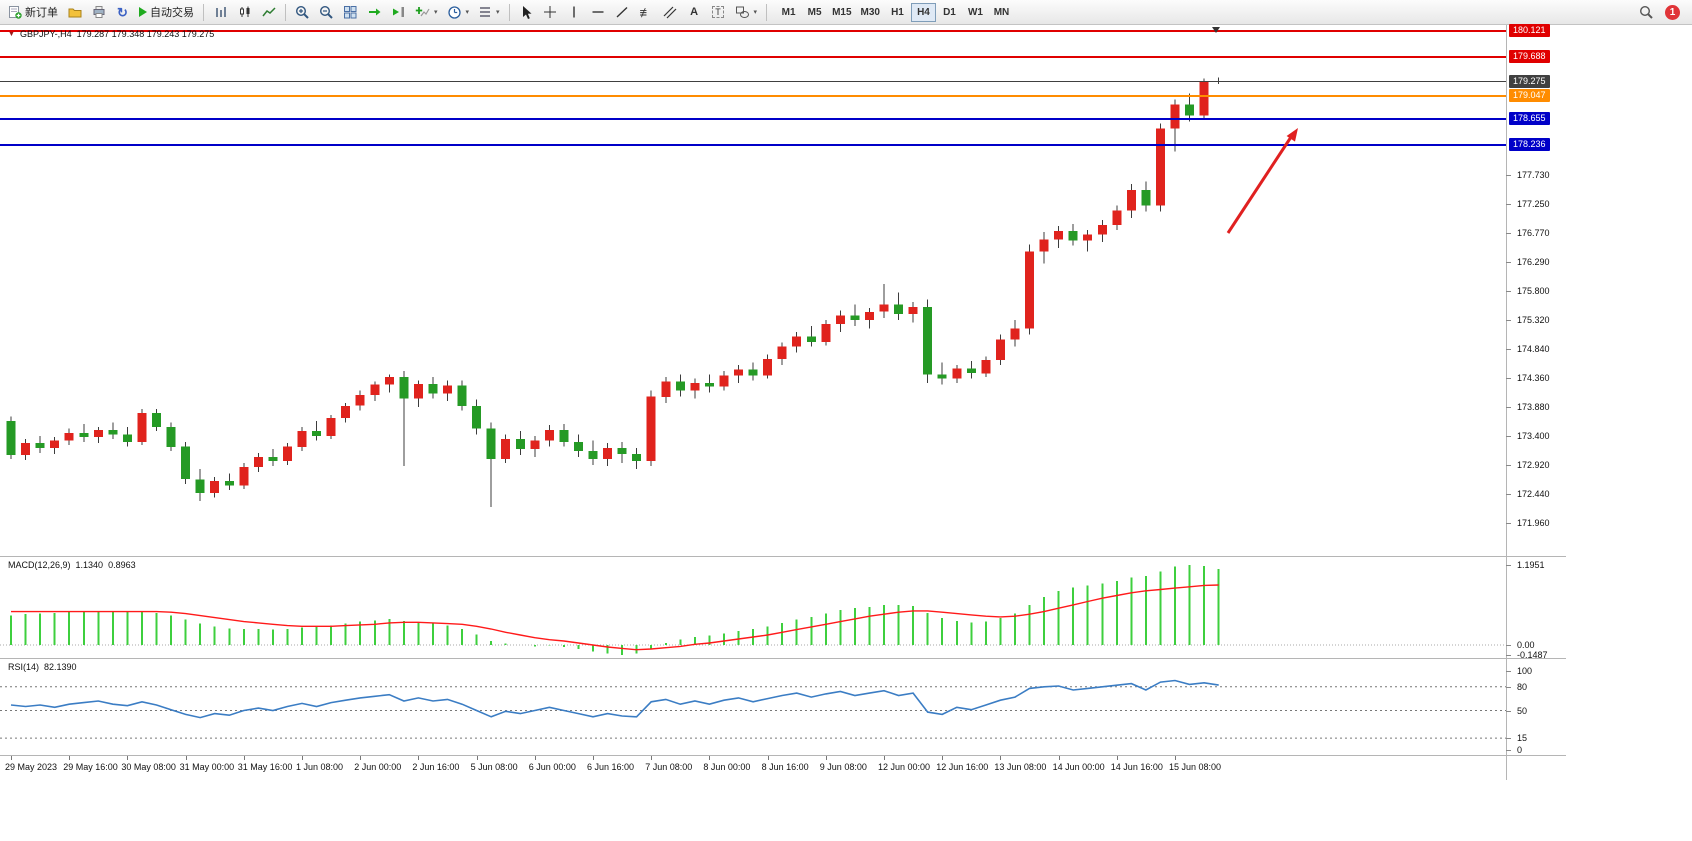 The image size is (1692, 841). Describe the element at coordinates (727, 767) in the screenshot. I see `time-axis-label: 8 Jun 00:00` at that location.